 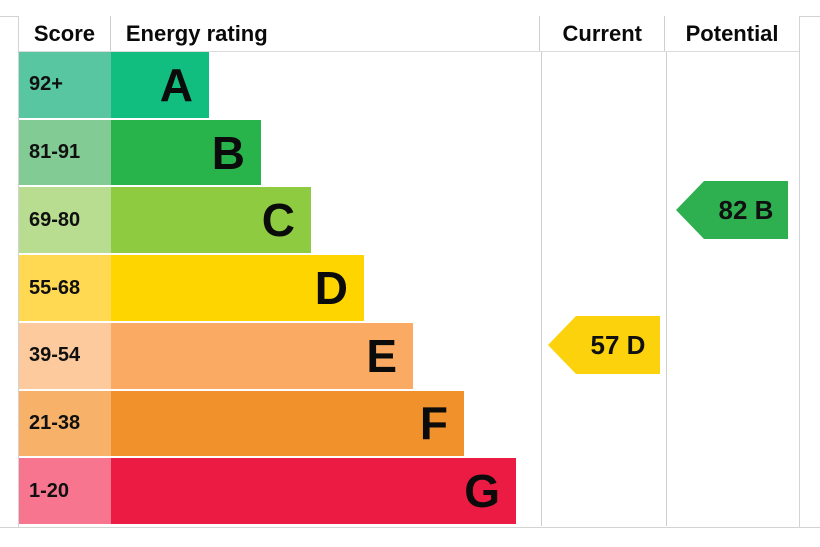 I want to click on current-rating-arrow: 57 D, so click(x=604, y=345).